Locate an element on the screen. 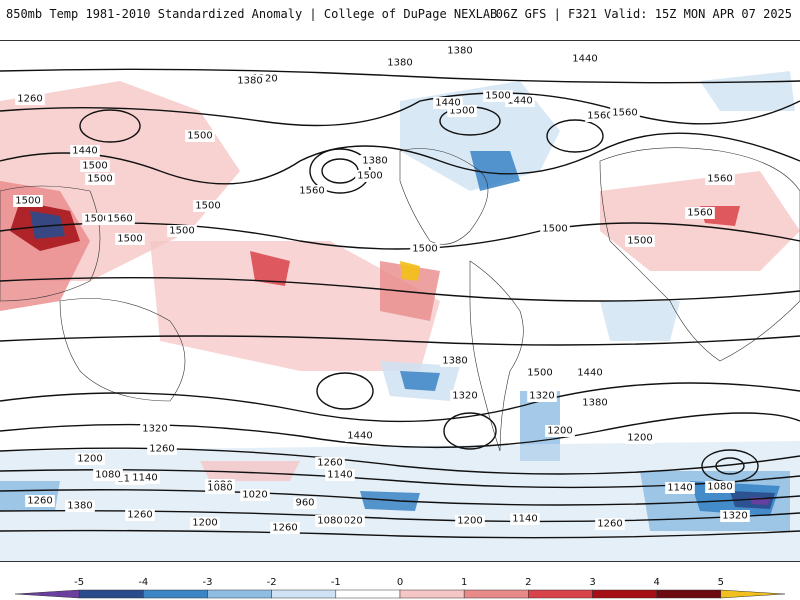 Image resolution: width=800 pixels, height=600 pixels. colorbar-tick-label: 5 is located at coordinates (721, 582).